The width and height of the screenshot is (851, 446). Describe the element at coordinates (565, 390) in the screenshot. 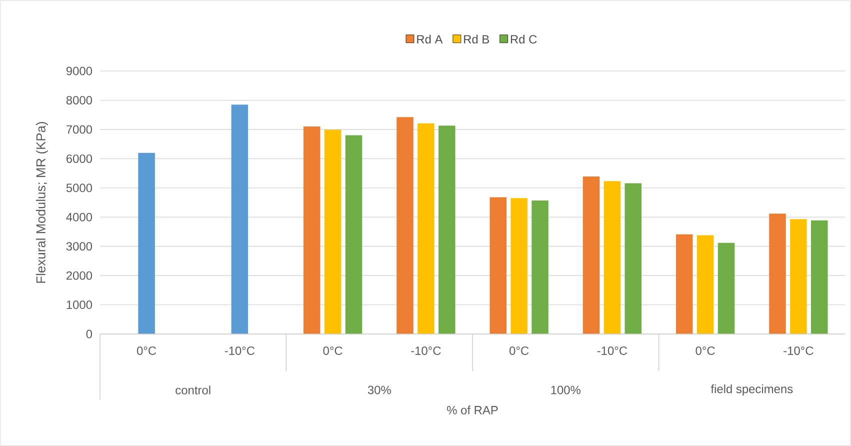

I see `text: 100%` at that location.